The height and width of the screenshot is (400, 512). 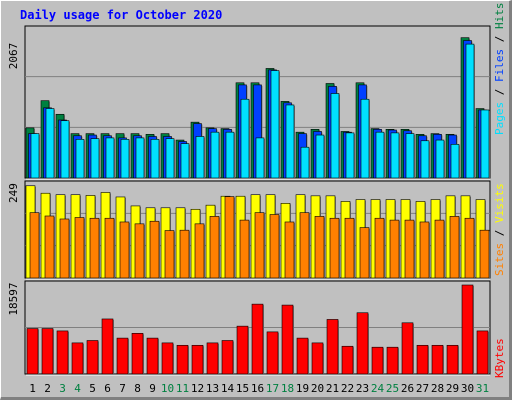 I want to click on x-tick-label: 9, so click(x=152, y=388).